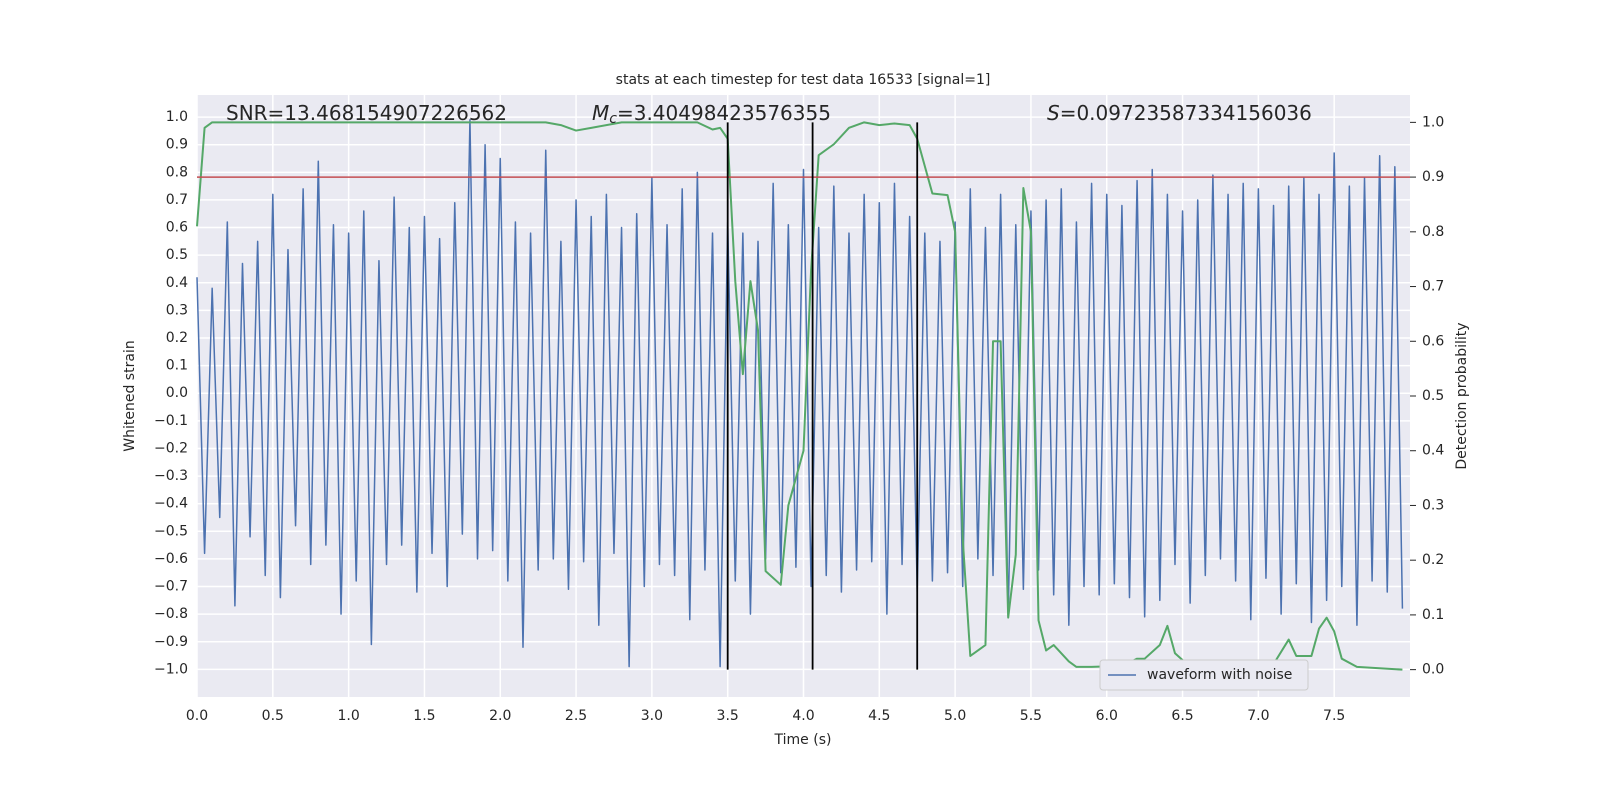  What do you see at coordinates (424, 716) in the screenshot?
I see `x-tick-label: 1.5` at bounding box center [424, 716].